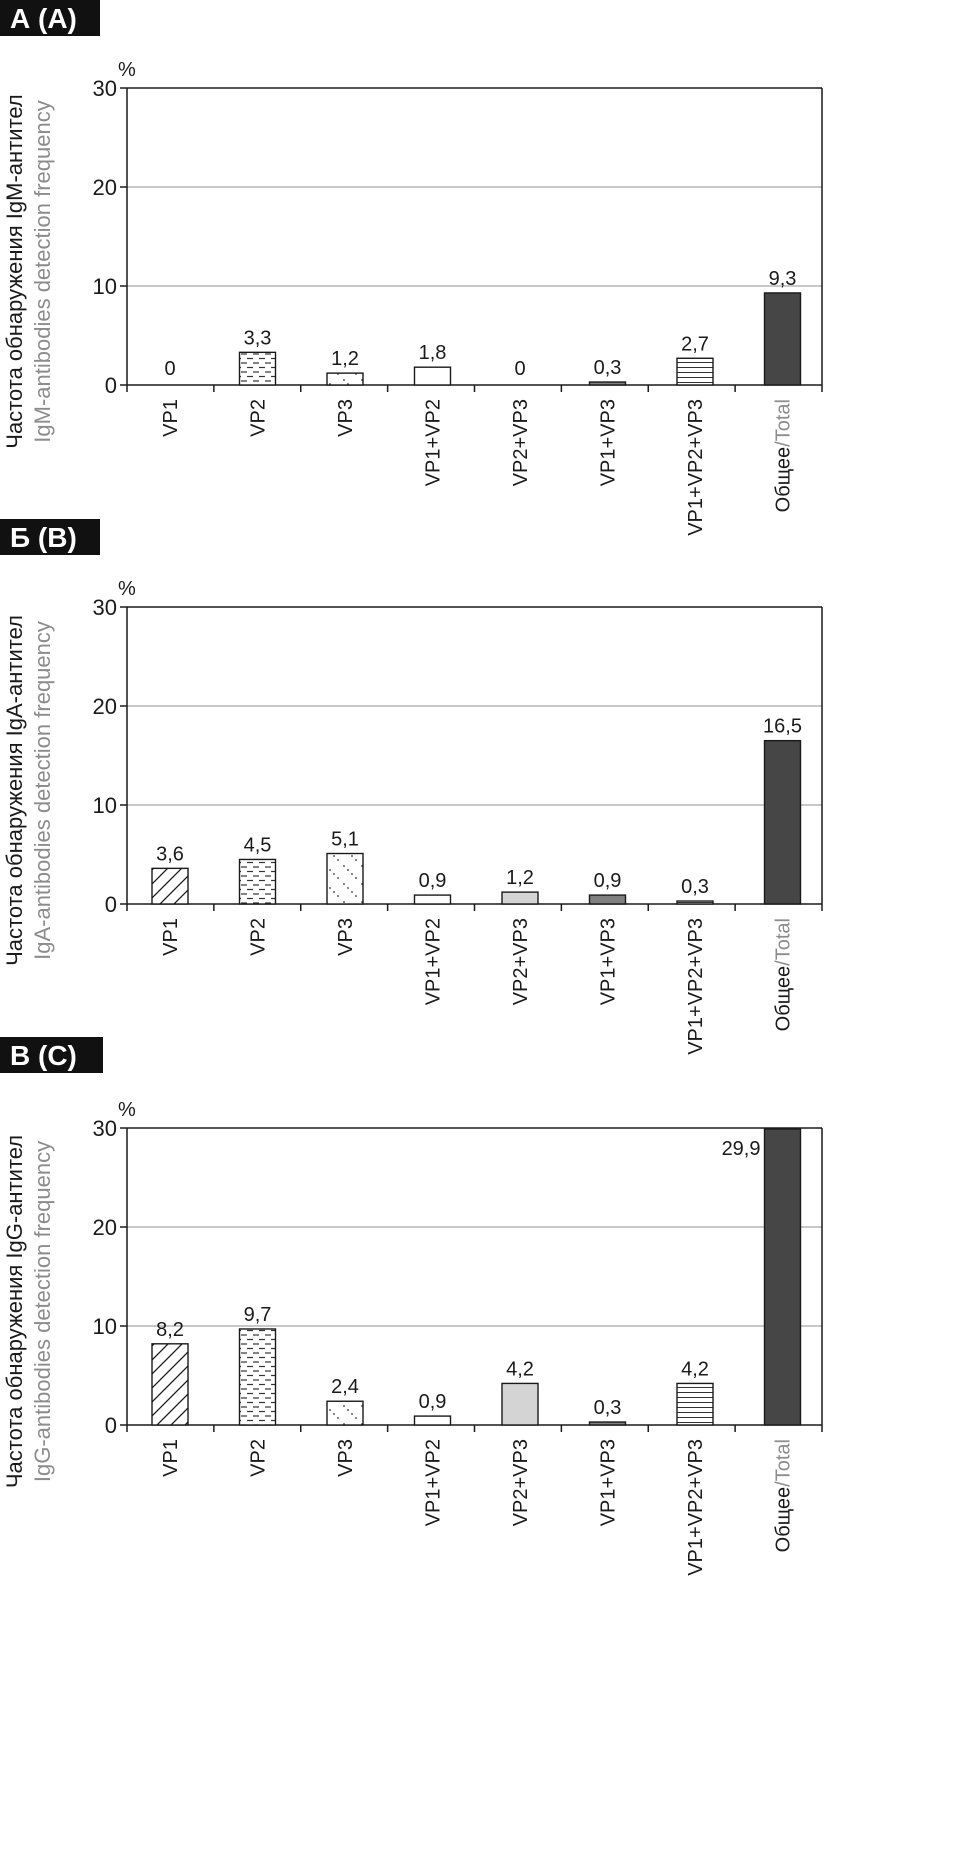 Image resolution: width=970 pixels, height=1857 pixels. Describe the element at coordinates (258, 1315) in the screenshot. I see `bar-value-label: 9,7` at that location.